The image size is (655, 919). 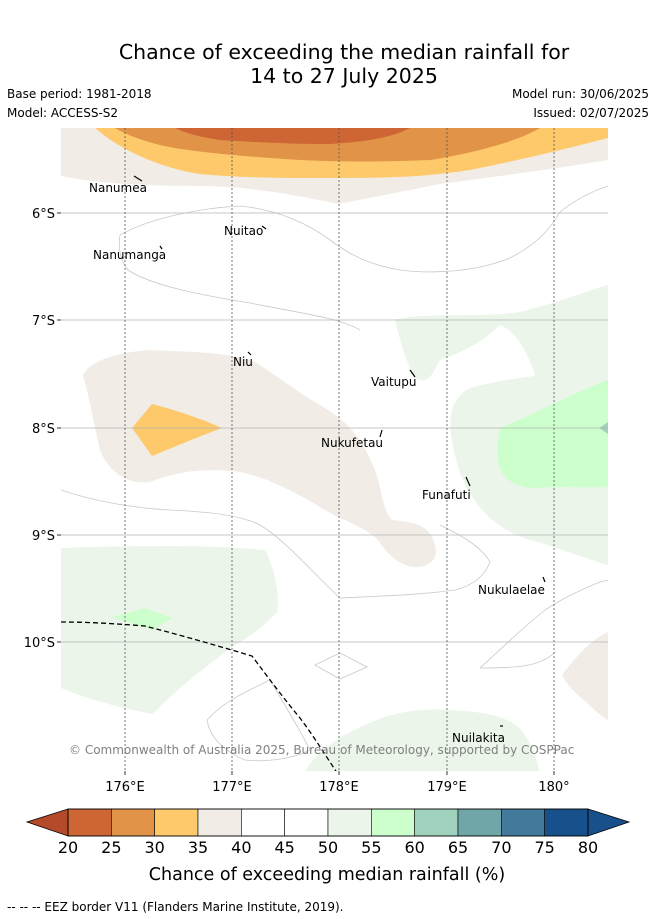 I want to click on colorbar-high-extension, so click(x=609, y=822).